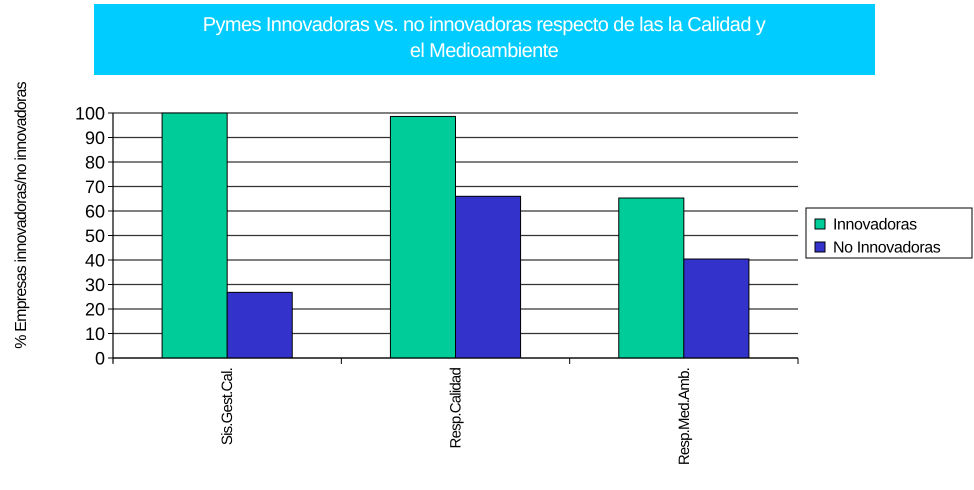 This screenshot has width=974, height=490. Describe the element at coordinates (21, 215) in the screenshot. I see `y-axis-title: % Empresas innovadoras/no innovadoras` at that location.